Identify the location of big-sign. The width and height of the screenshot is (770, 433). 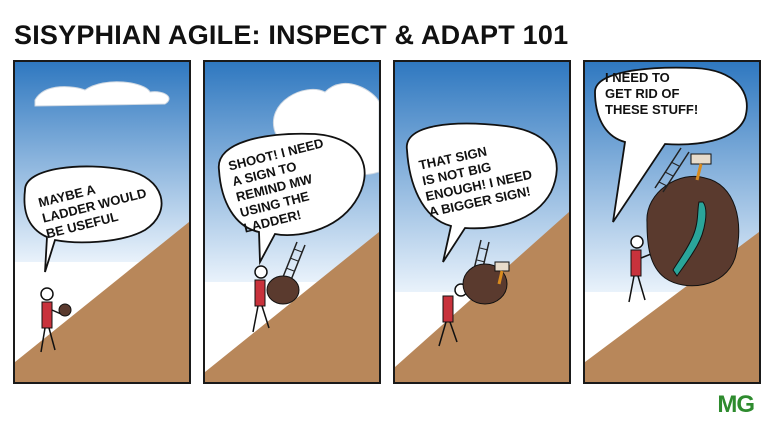
(689, 239).